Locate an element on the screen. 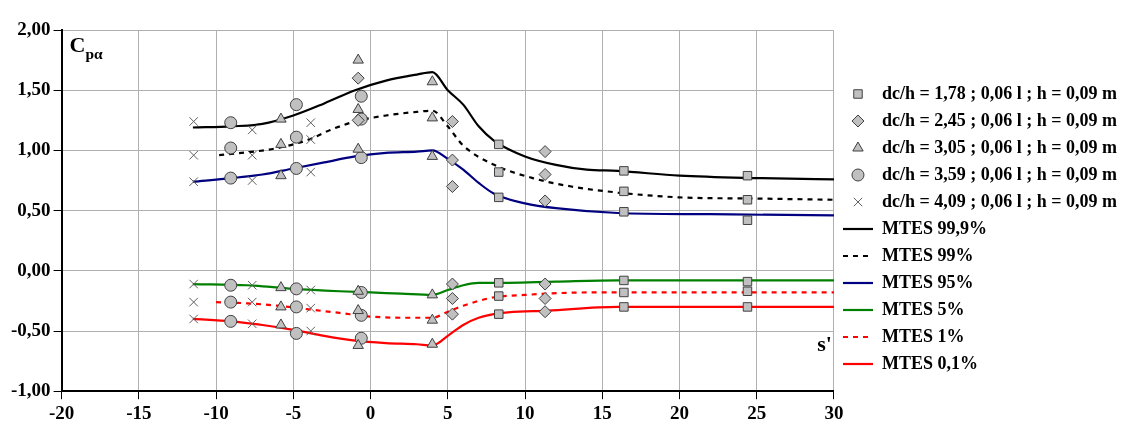 The image size is (1129, 430). legend-label: dc/h = 3,05 ; 0,06 l ; h = 0,09 m is located at coordinates (999, 146).